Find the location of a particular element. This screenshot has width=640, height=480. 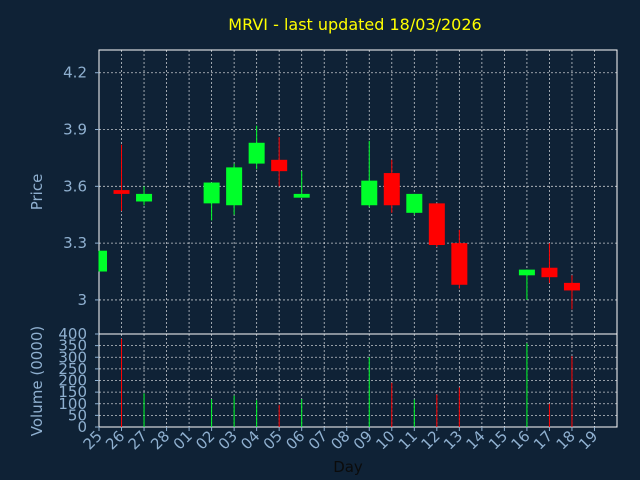

volume-tick-label: 100 is located at coordinates (72, 404).